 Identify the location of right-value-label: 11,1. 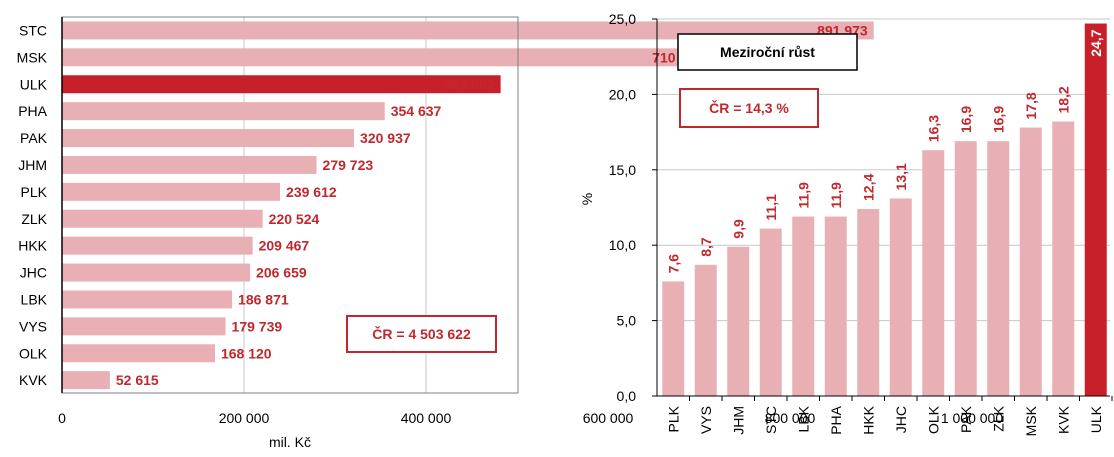
(771, 207).